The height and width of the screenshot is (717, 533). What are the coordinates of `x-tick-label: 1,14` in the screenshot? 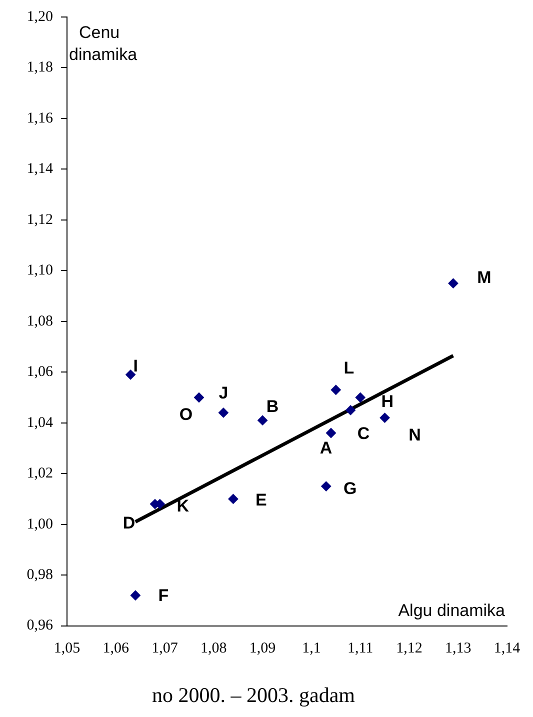 It's located at (507, 648).